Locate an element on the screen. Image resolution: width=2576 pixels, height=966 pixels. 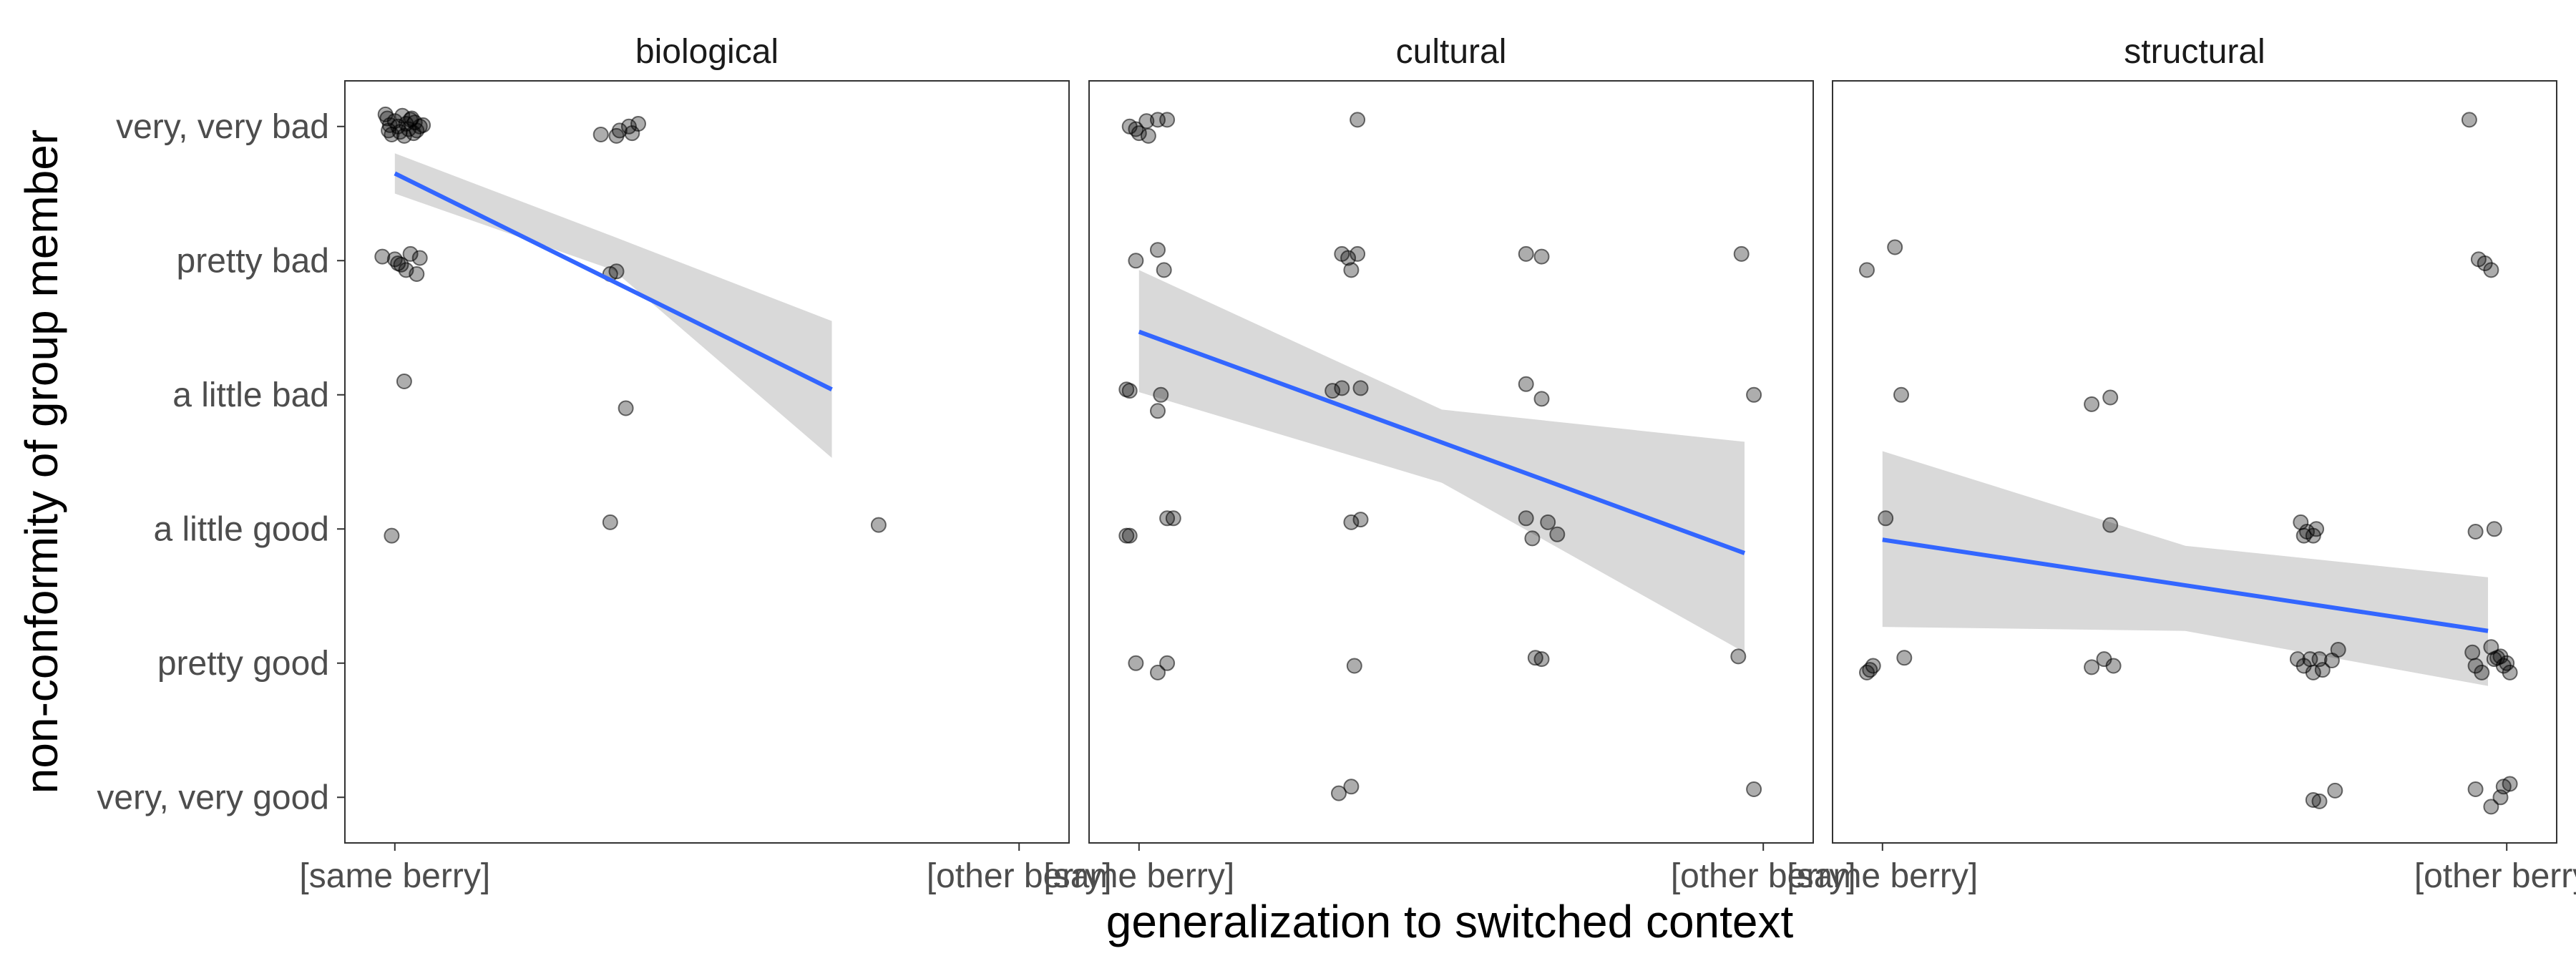
x-axis-title: generalization to switched context is located at coordinates (1450, 921).